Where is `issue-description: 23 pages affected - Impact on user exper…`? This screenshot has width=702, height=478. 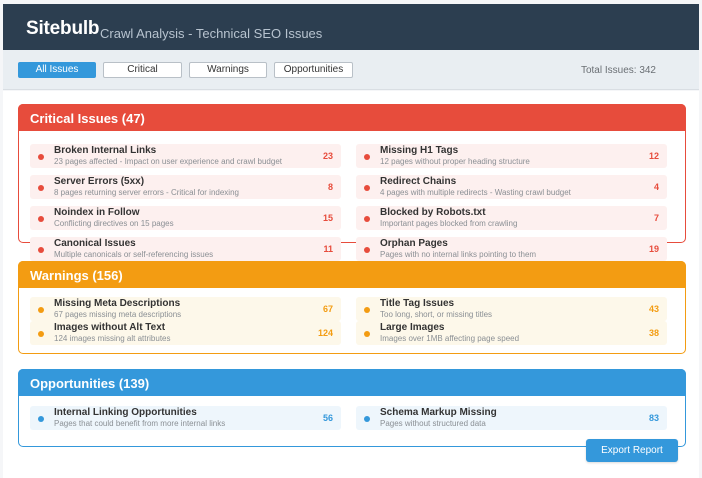
issue-description: 23 pages affected - Impact on user exper… is located at coordinates (168, 161).